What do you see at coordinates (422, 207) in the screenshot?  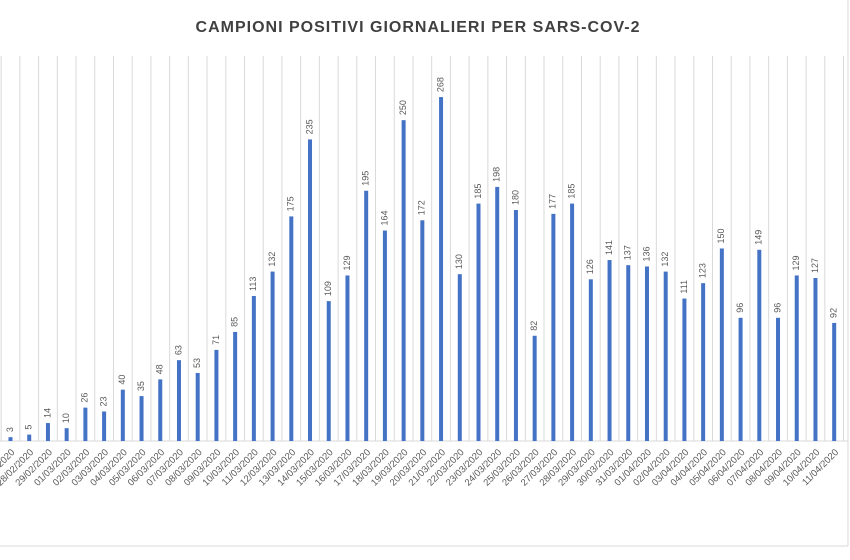 I see `data-label: 172` at bounding box center [422, 207].